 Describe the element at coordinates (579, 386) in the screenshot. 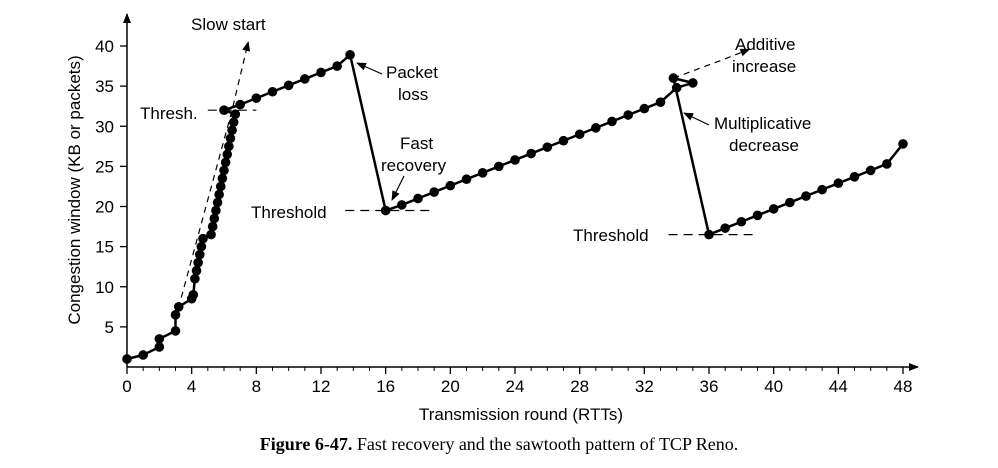

I see `x-tick-label: 28` at that location.